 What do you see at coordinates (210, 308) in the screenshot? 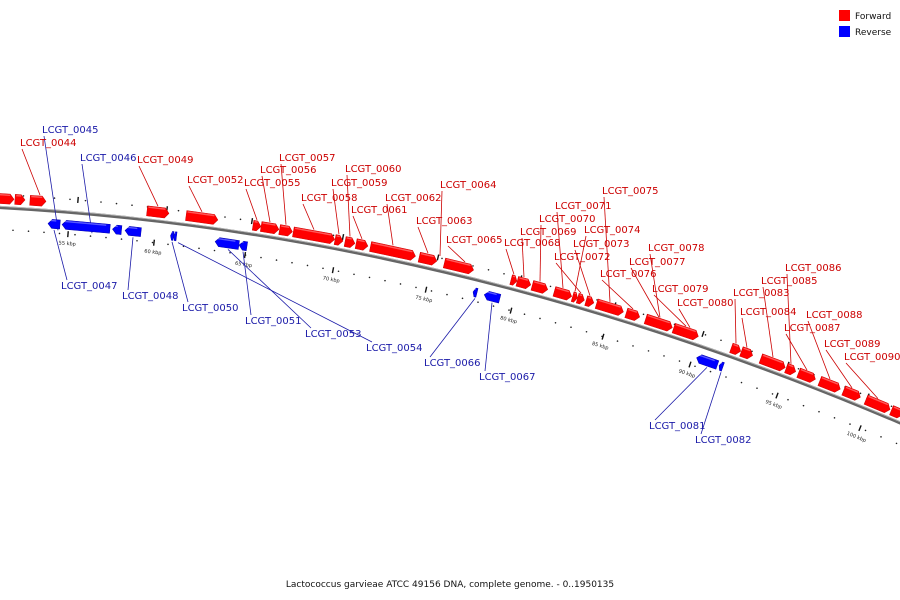
I see `gene-label: LCGT_0050` at bounding box center [210, 308].